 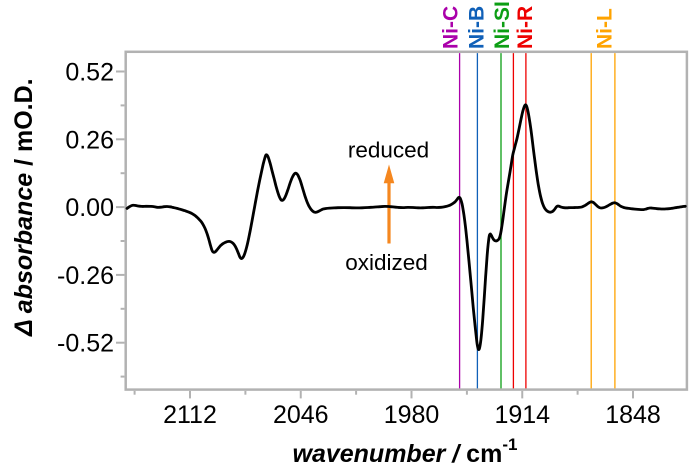 I want to click on svg-text: reduced, so click(x=388, y=149).